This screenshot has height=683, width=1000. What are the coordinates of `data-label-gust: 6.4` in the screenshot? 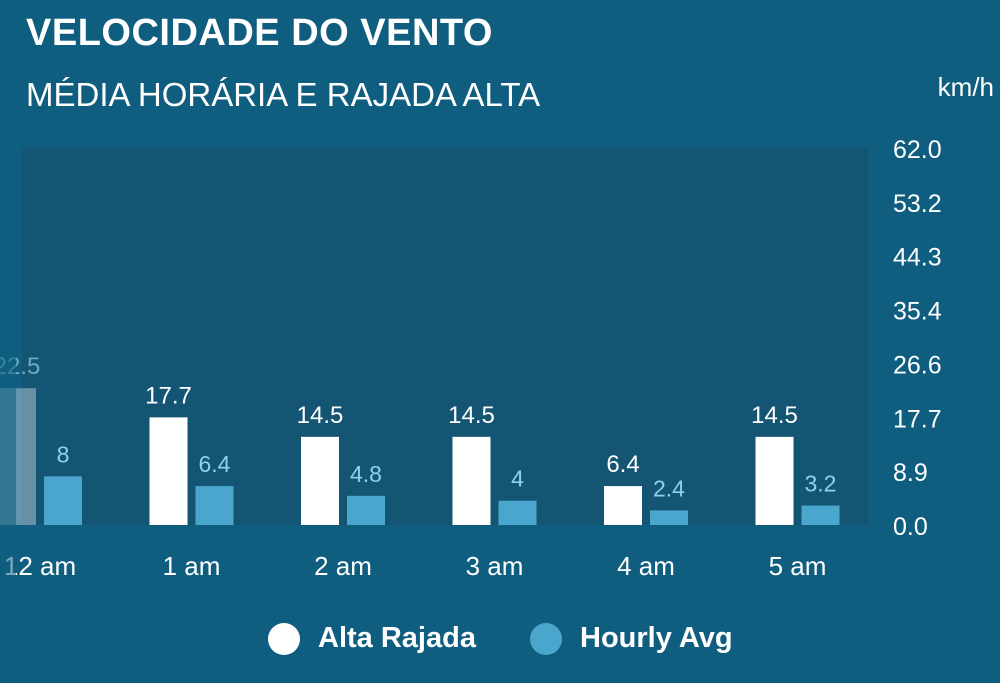 It's located at (622, 464).